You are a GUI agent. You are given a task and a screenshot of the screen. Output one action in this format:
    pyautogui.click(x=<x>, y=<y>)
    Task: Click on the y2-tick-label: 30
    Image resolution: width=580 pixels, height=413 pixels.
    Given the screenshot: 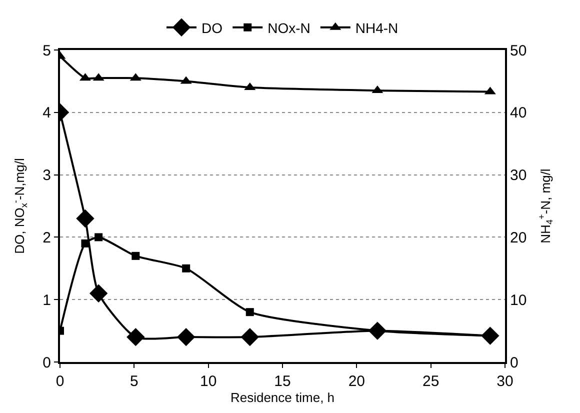 What is the action you would take?
    pyautogui.click(x=518, y=175)
    